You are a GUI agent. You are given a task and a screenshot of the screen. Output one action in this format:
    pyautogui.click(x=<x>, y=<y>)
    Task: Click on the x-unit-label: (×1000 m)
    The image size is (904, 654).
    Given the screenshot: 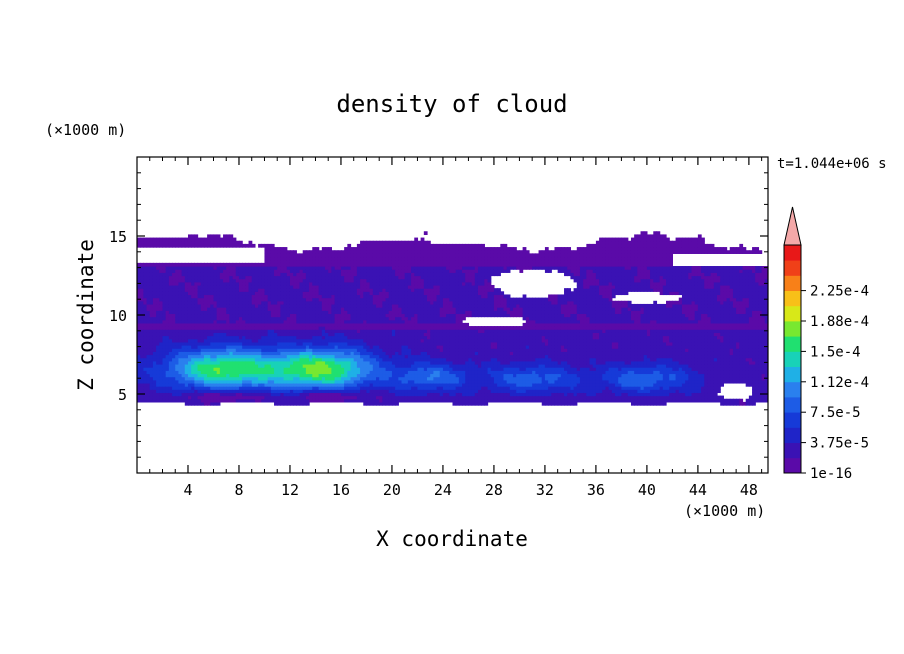 What is the action you would take?
    pyautogui.click(x=724, y=511)
    